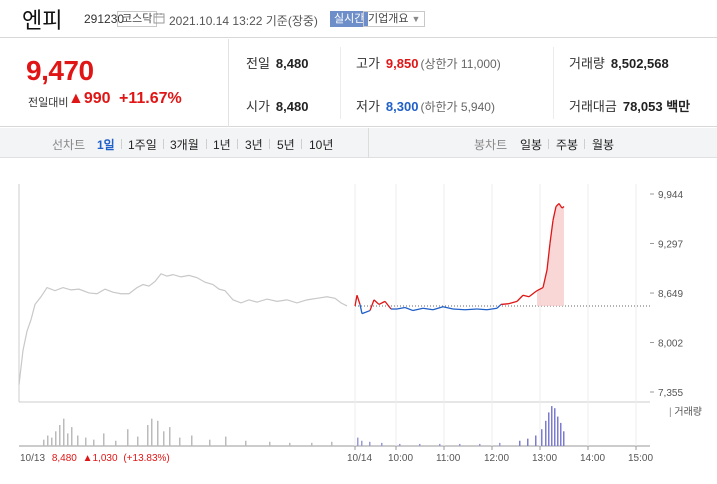 This screenshot has width=717, height=484. What do you see at coordinates (159, 18) in the screenshot?
I see `calendar-icon` at bounding box center [159, 18].